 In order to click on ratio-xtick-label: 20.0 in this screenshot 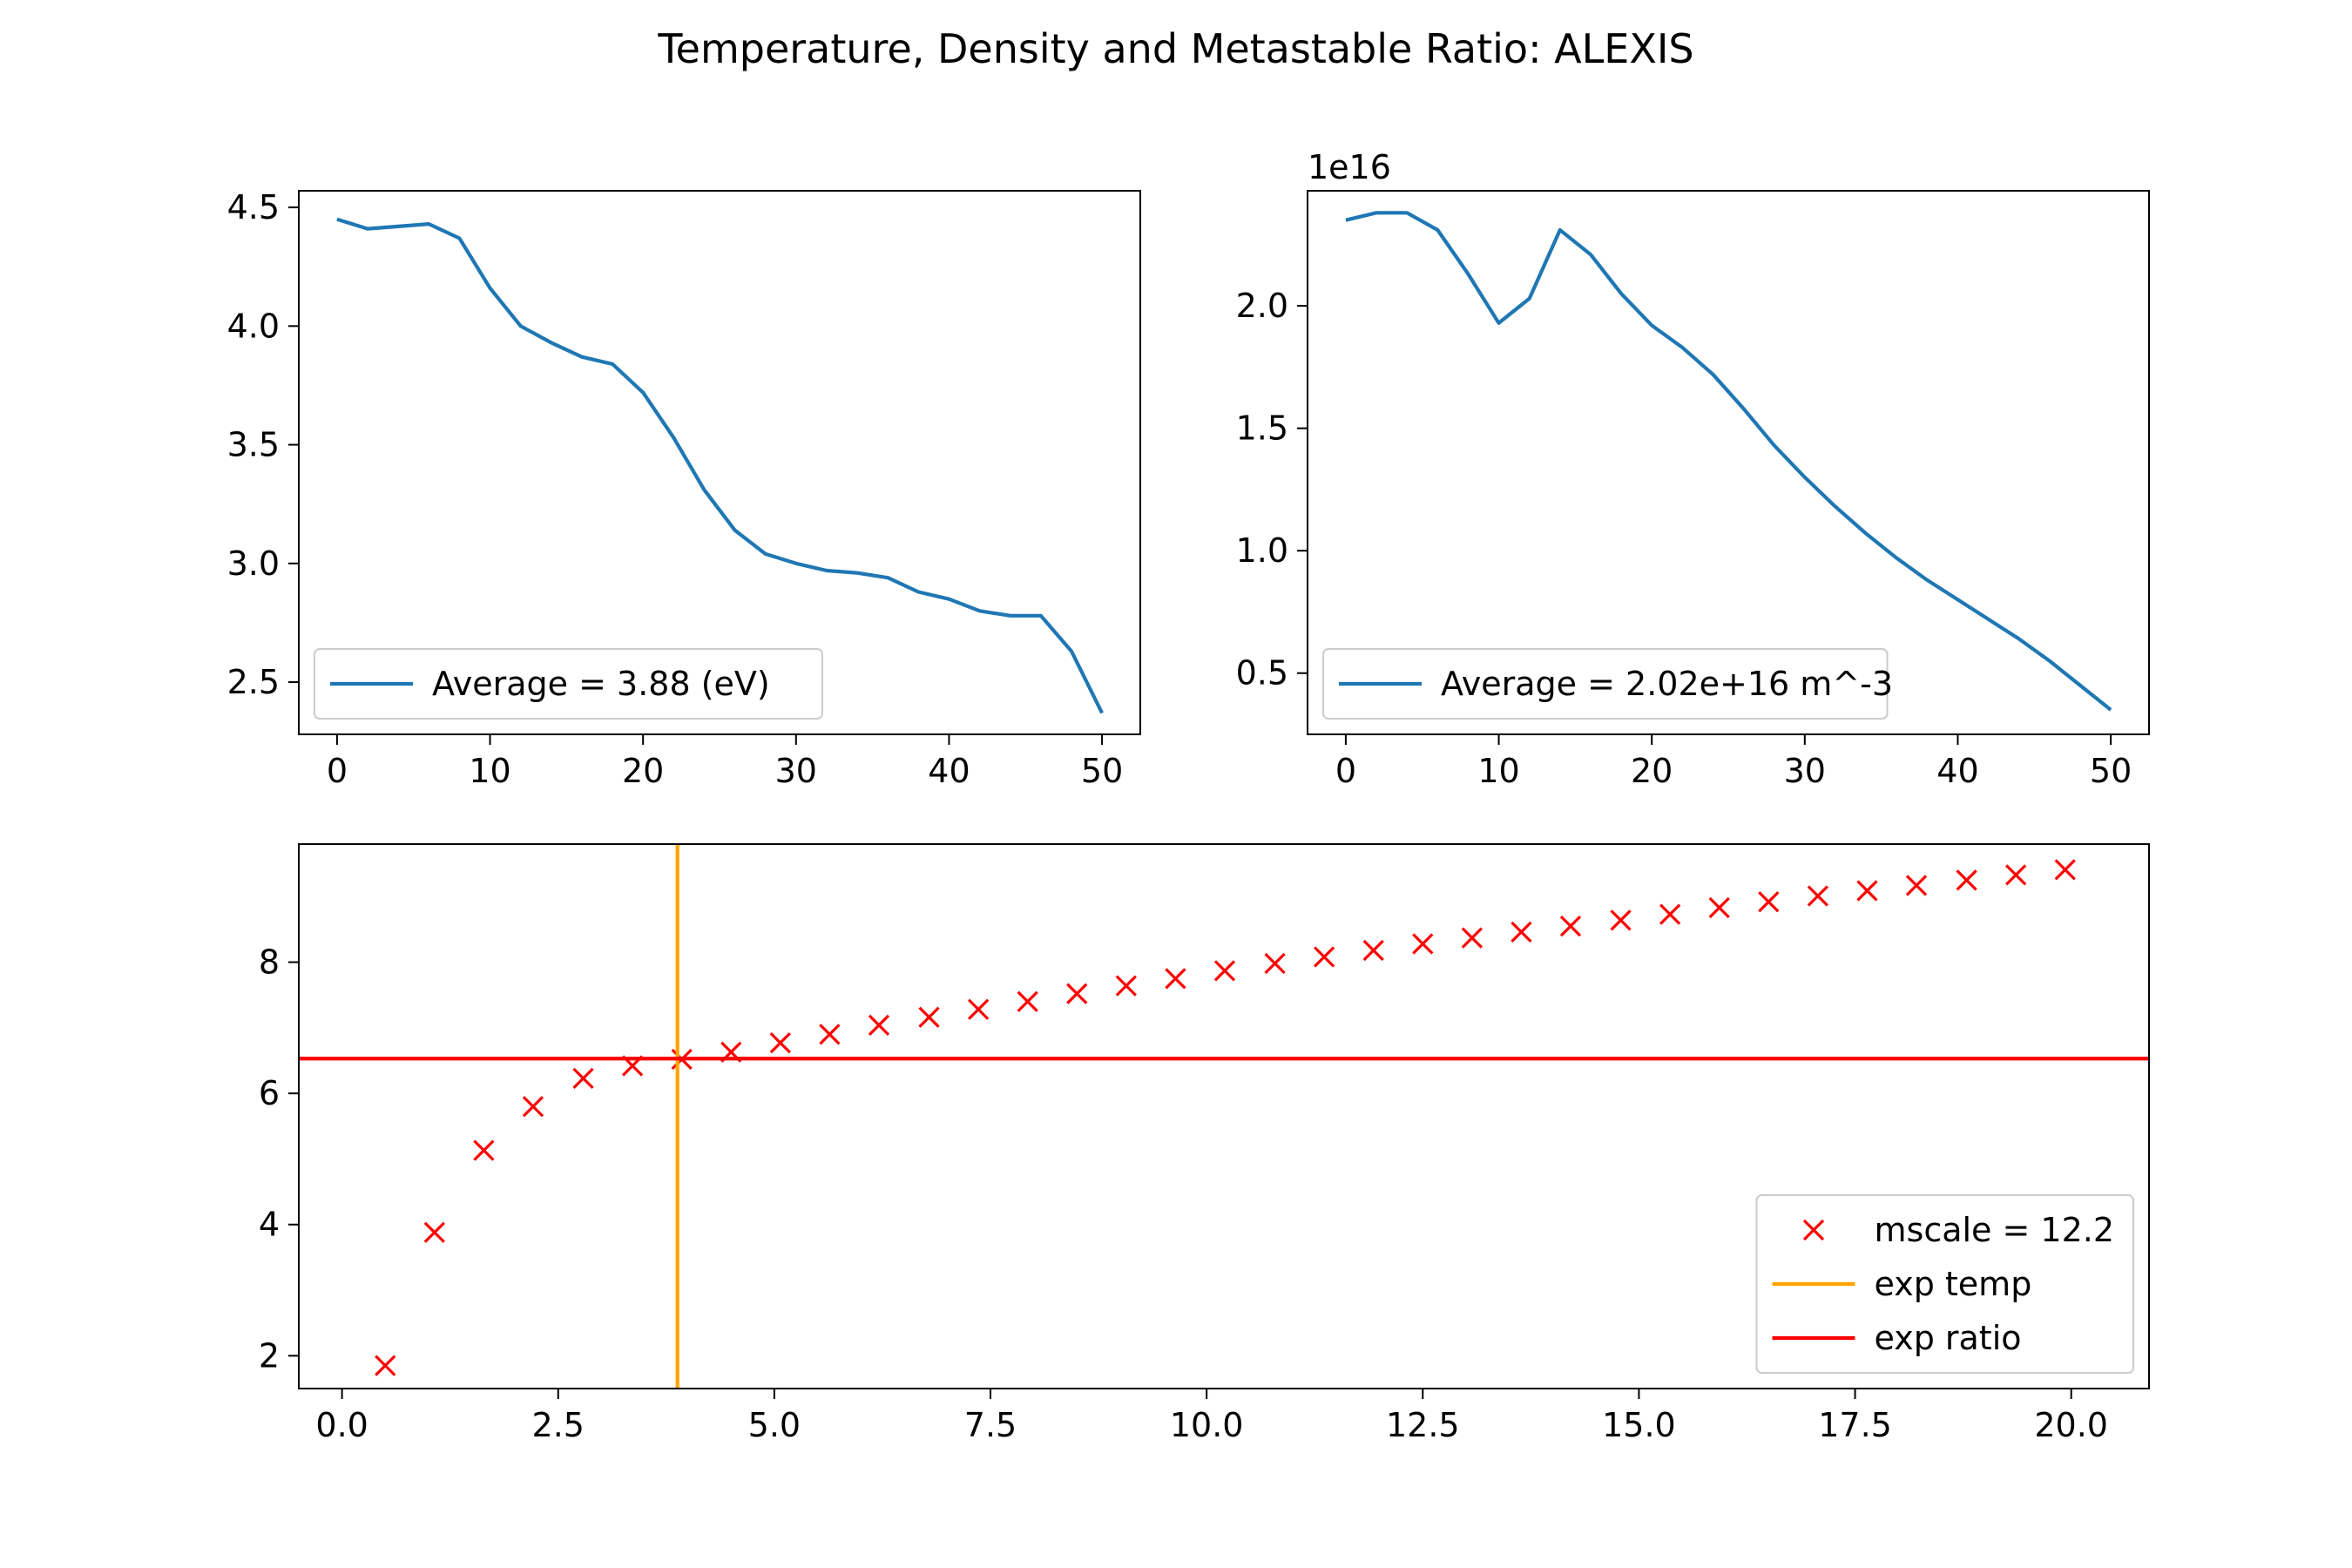, I will do `click(2071, 1425)`.